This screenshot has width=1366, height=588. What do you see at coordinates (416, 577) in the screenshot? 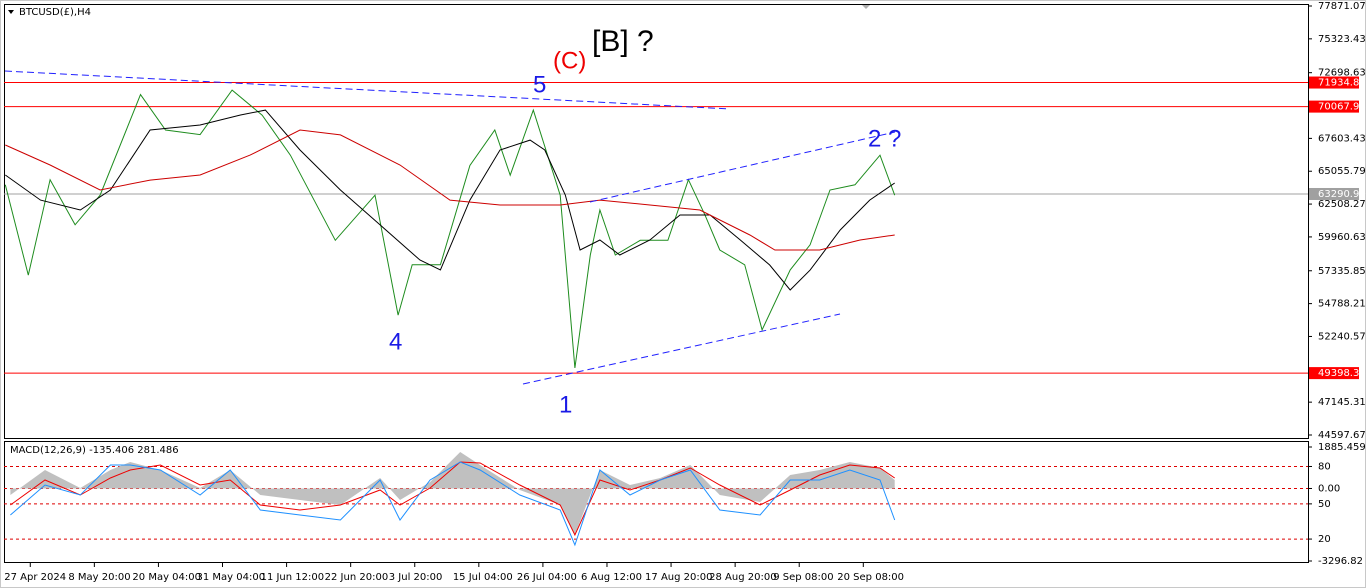
I see `x-tick-label: 3 Jul 20:00` at bounding box center [416, 577].